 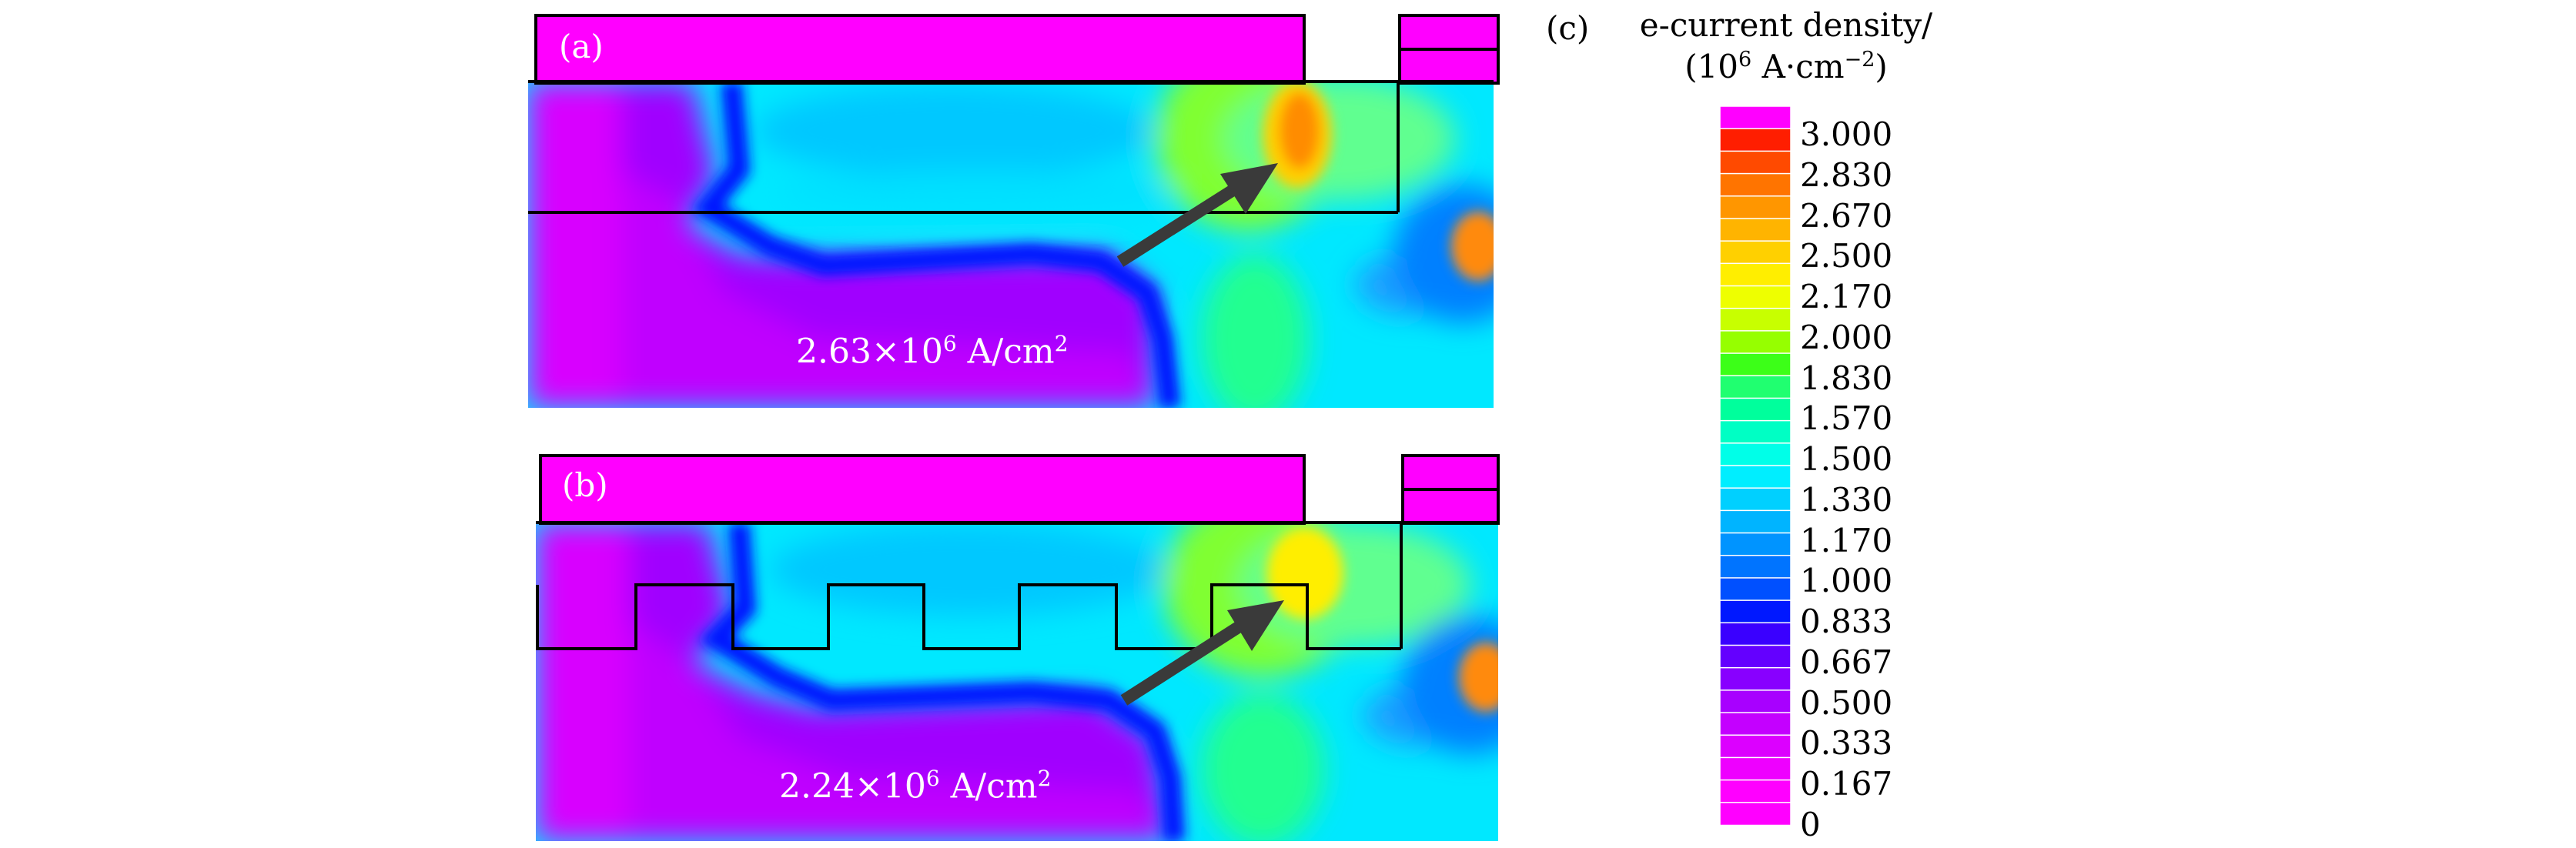 I want to click on colorbar-tick-label: 0.167, so click(x=1847, y=784).